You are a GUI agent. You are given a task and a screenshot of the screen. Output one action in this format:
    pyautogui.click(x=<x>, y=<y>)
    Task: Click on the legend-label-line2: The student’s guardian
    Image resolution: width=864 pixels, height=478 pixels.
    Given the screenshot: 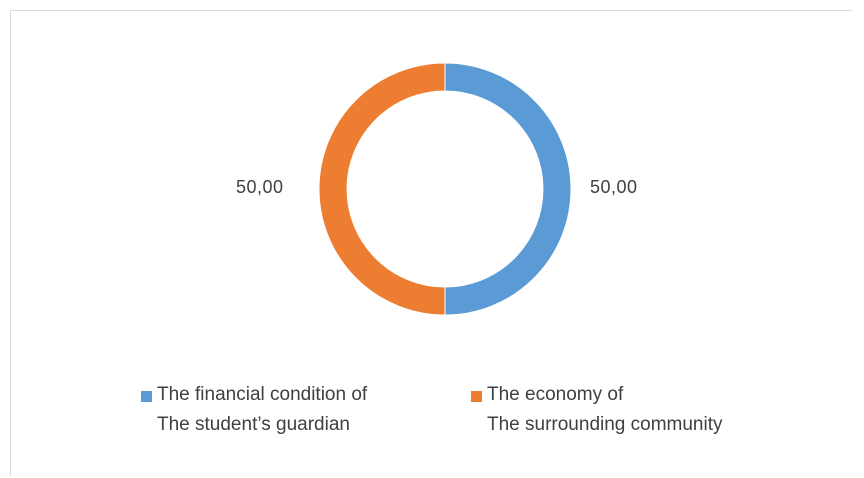 What is the action you would take?
    pyautogui.click(x=253, y=424)
    